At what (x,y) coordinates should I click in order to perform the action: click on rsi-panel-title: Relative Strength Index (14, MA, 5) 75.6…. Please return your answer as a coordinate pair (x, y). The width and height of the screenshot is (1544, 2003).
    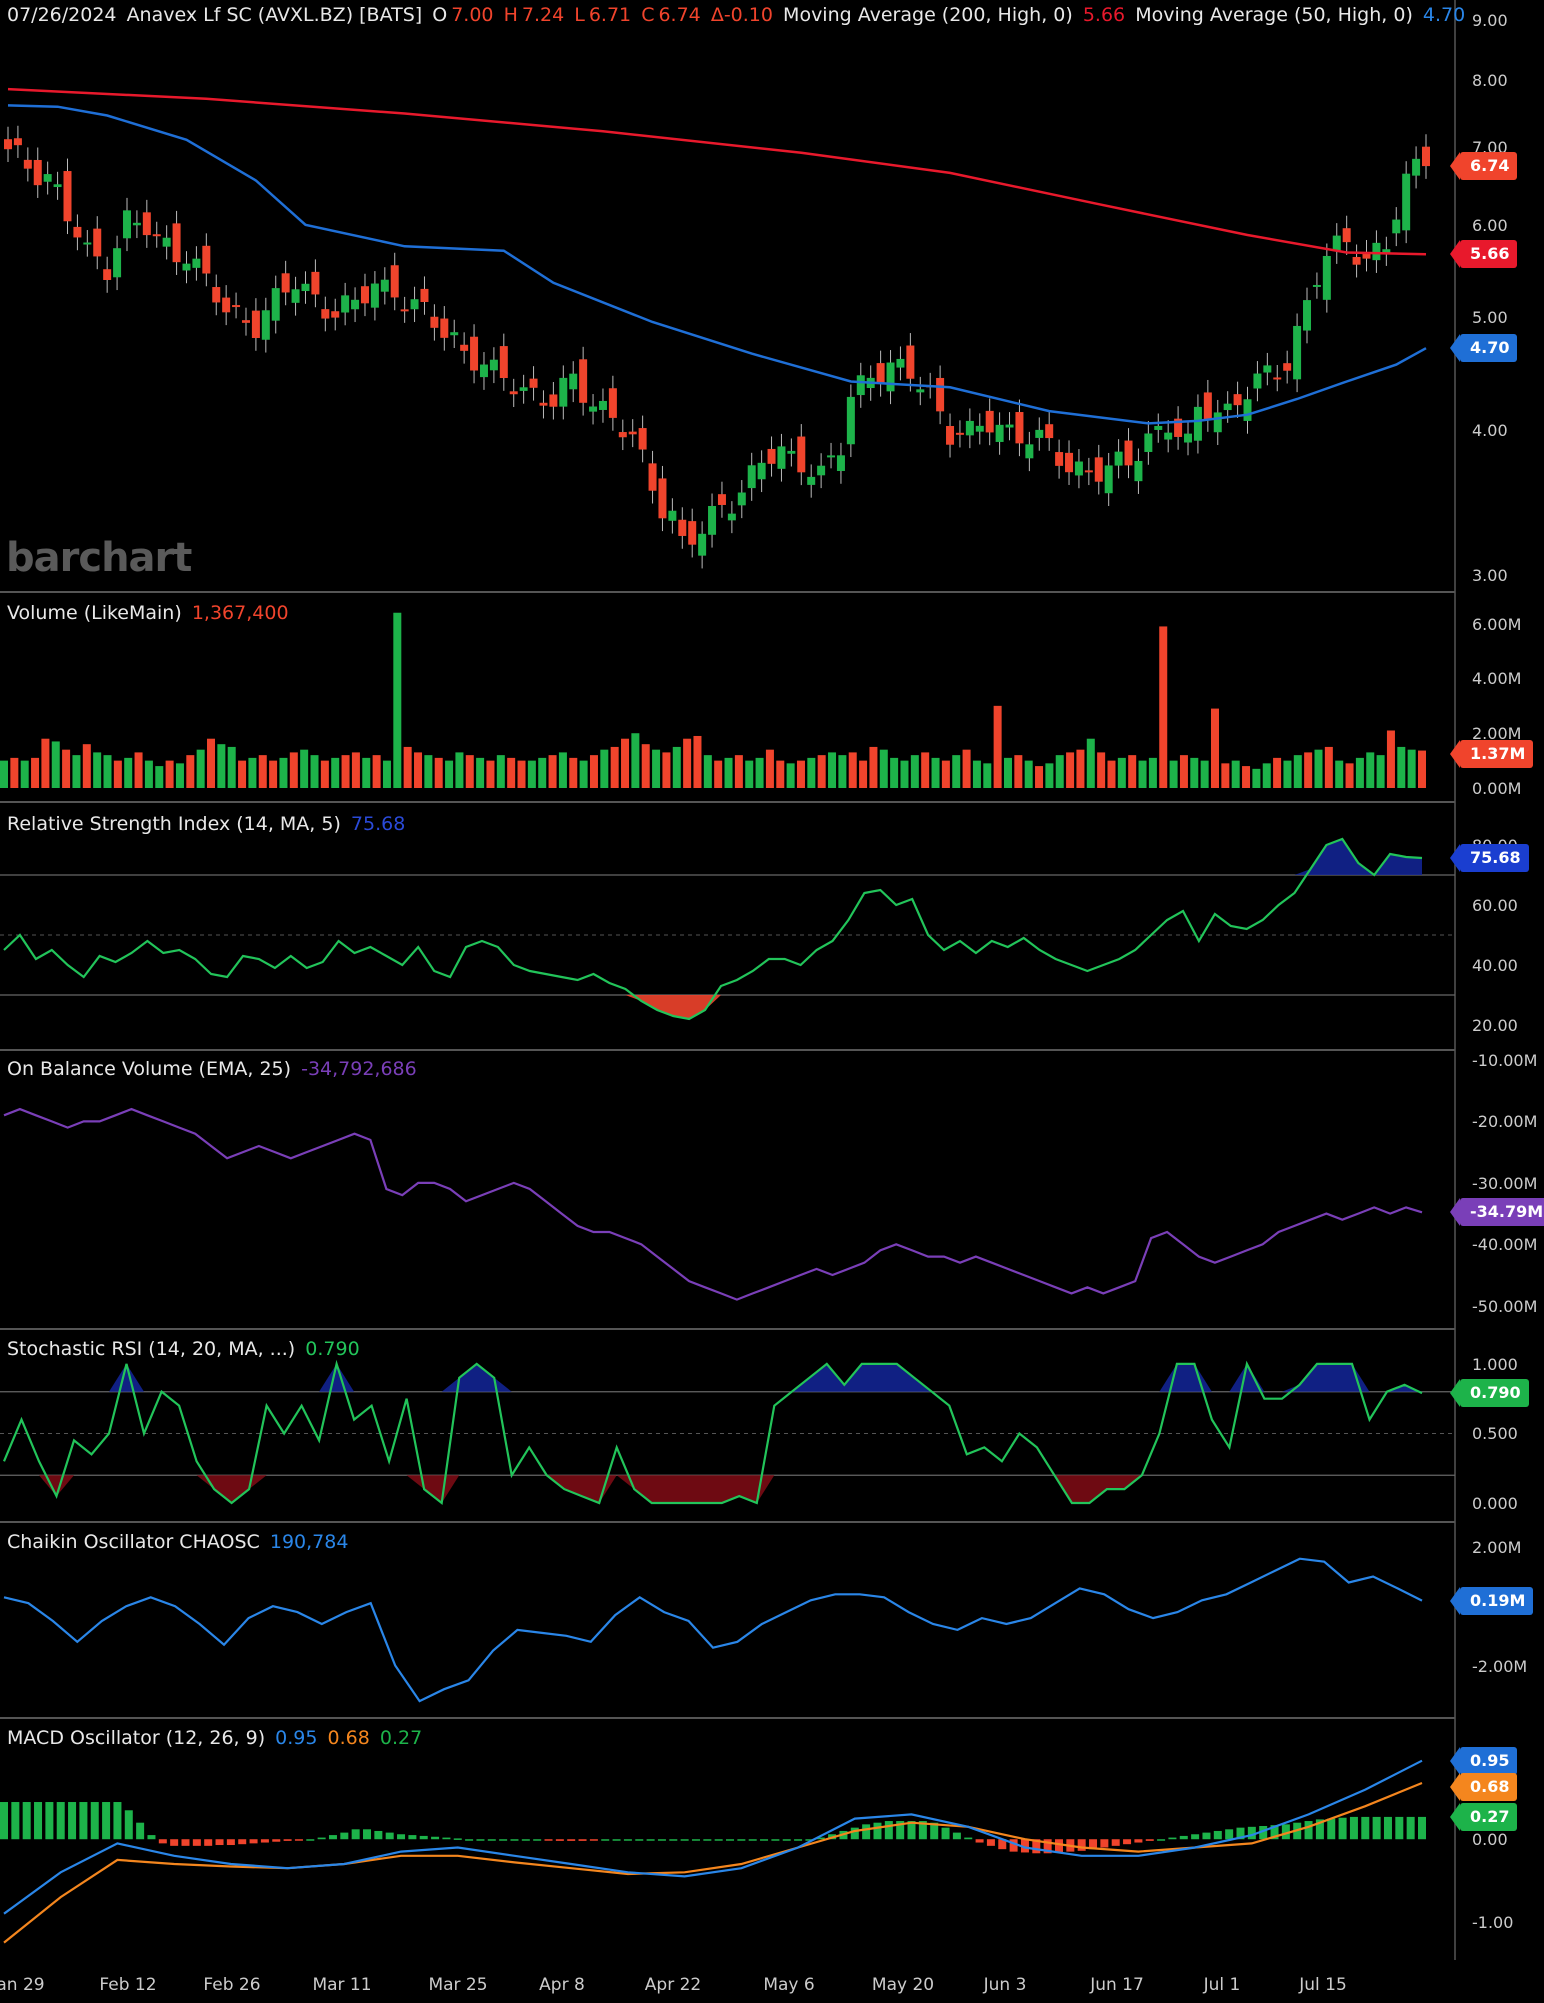
    Looking at the image, I should click on (208, 824).